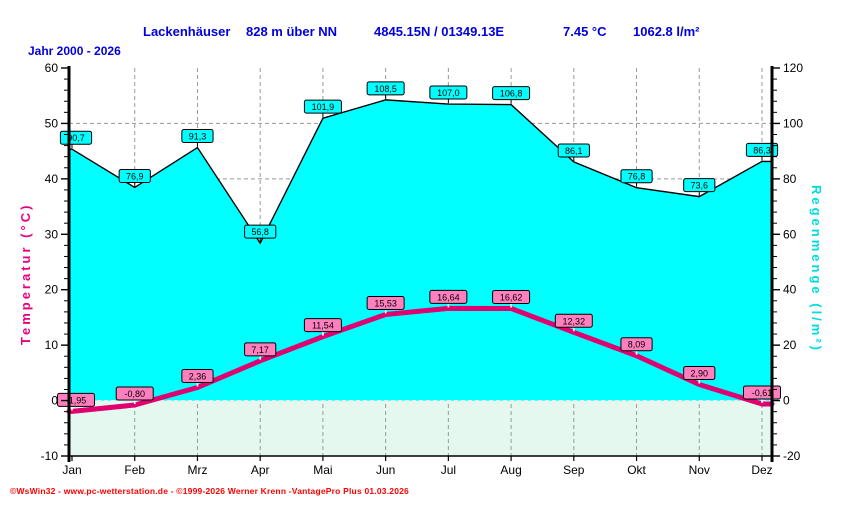 This screenshot has height=508, width=842. Describe the element at coordinates (52, 290) in the screenshot. I see `left-axis-tick-label: 20` at that location.